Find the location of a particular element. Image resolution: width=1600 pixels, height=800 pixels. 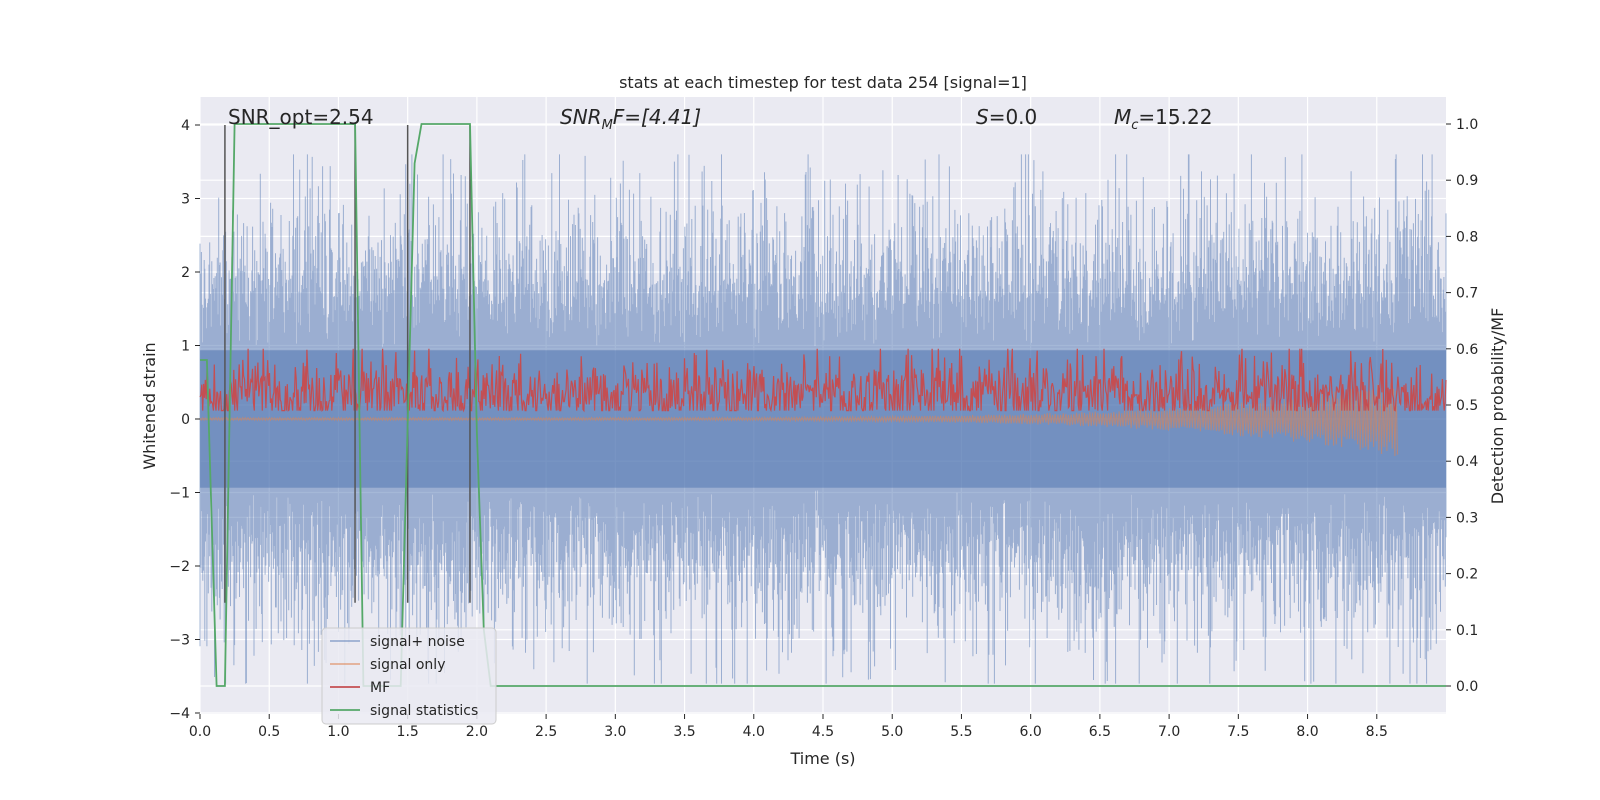

x-tick-label: 5.5 is located at coordinates (961, 732).